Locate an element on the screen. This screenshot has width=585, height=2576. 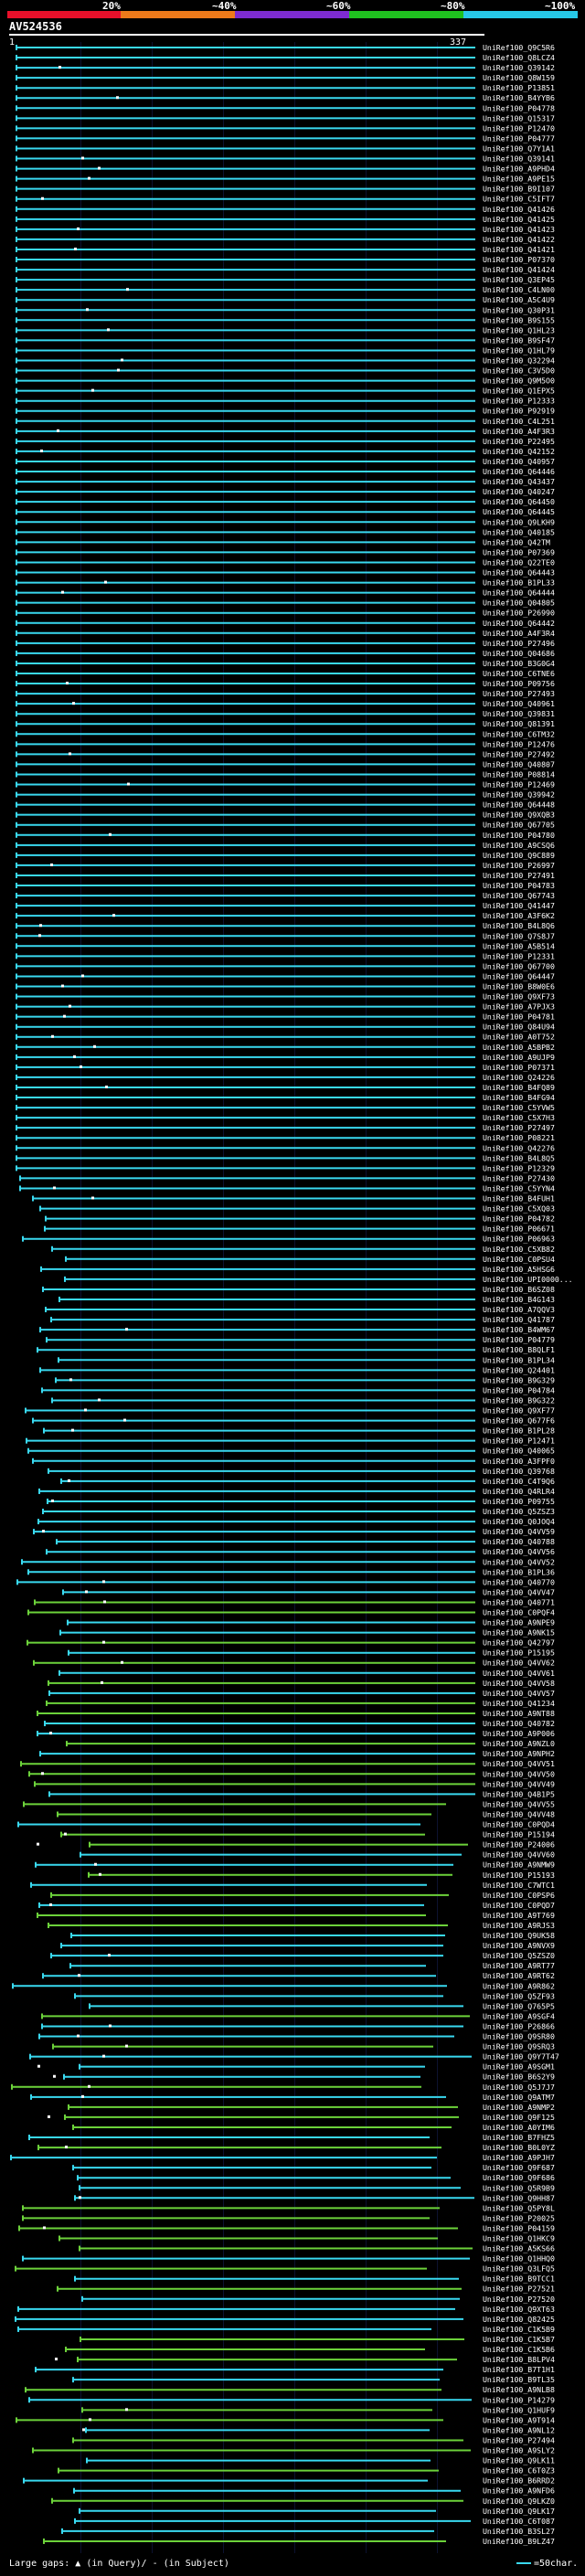
hit-label: UniRef100_C0PQF4 is located at coordinates (519, 1612).